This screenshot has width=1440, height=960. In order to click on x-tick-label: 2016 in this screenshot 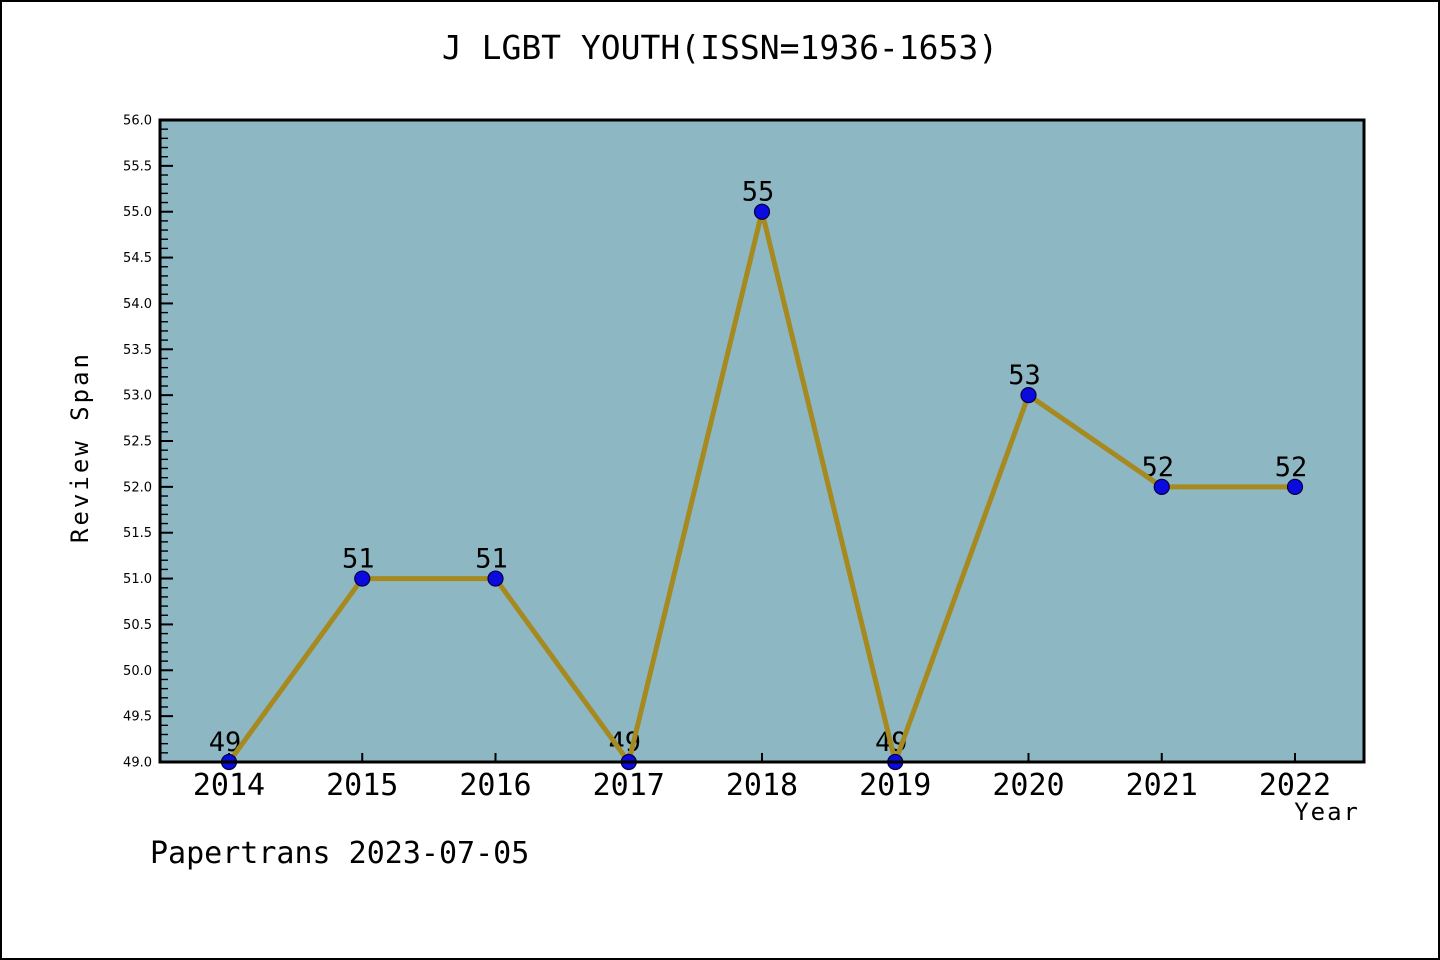, I will do `click(495, 785)`.